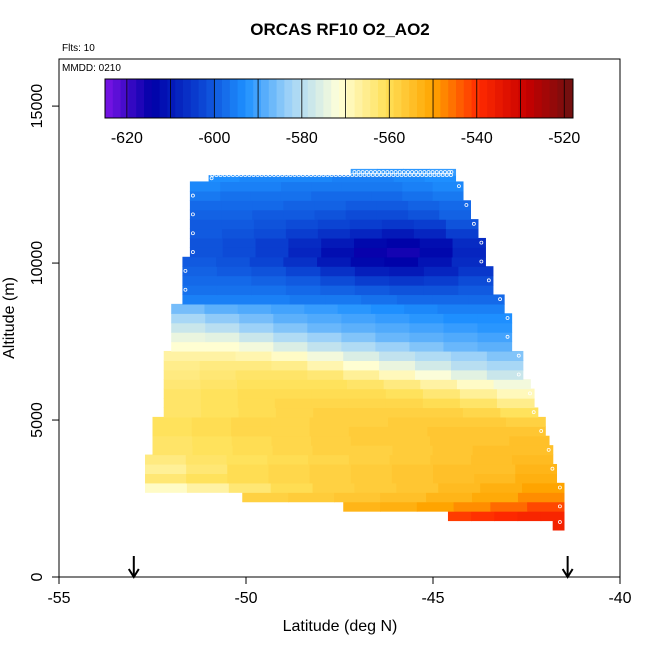  What do you see at coordinates (133, 573) in the screenshot?
I see `arrow-head` at bounding box center [133, 573].